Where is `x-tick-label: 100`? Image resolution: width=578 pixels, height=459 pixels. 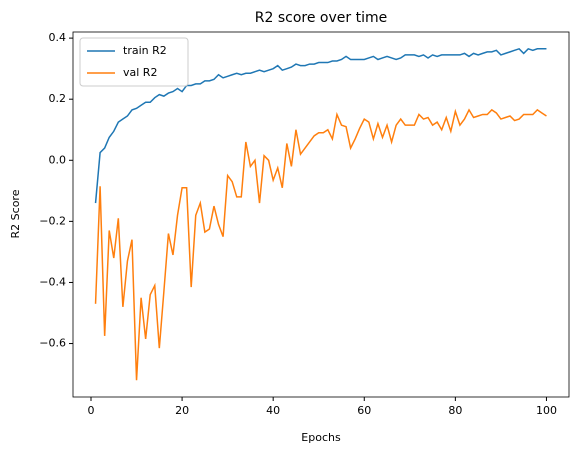 x-tick-label: 100 is located at coordinates (546, 410).